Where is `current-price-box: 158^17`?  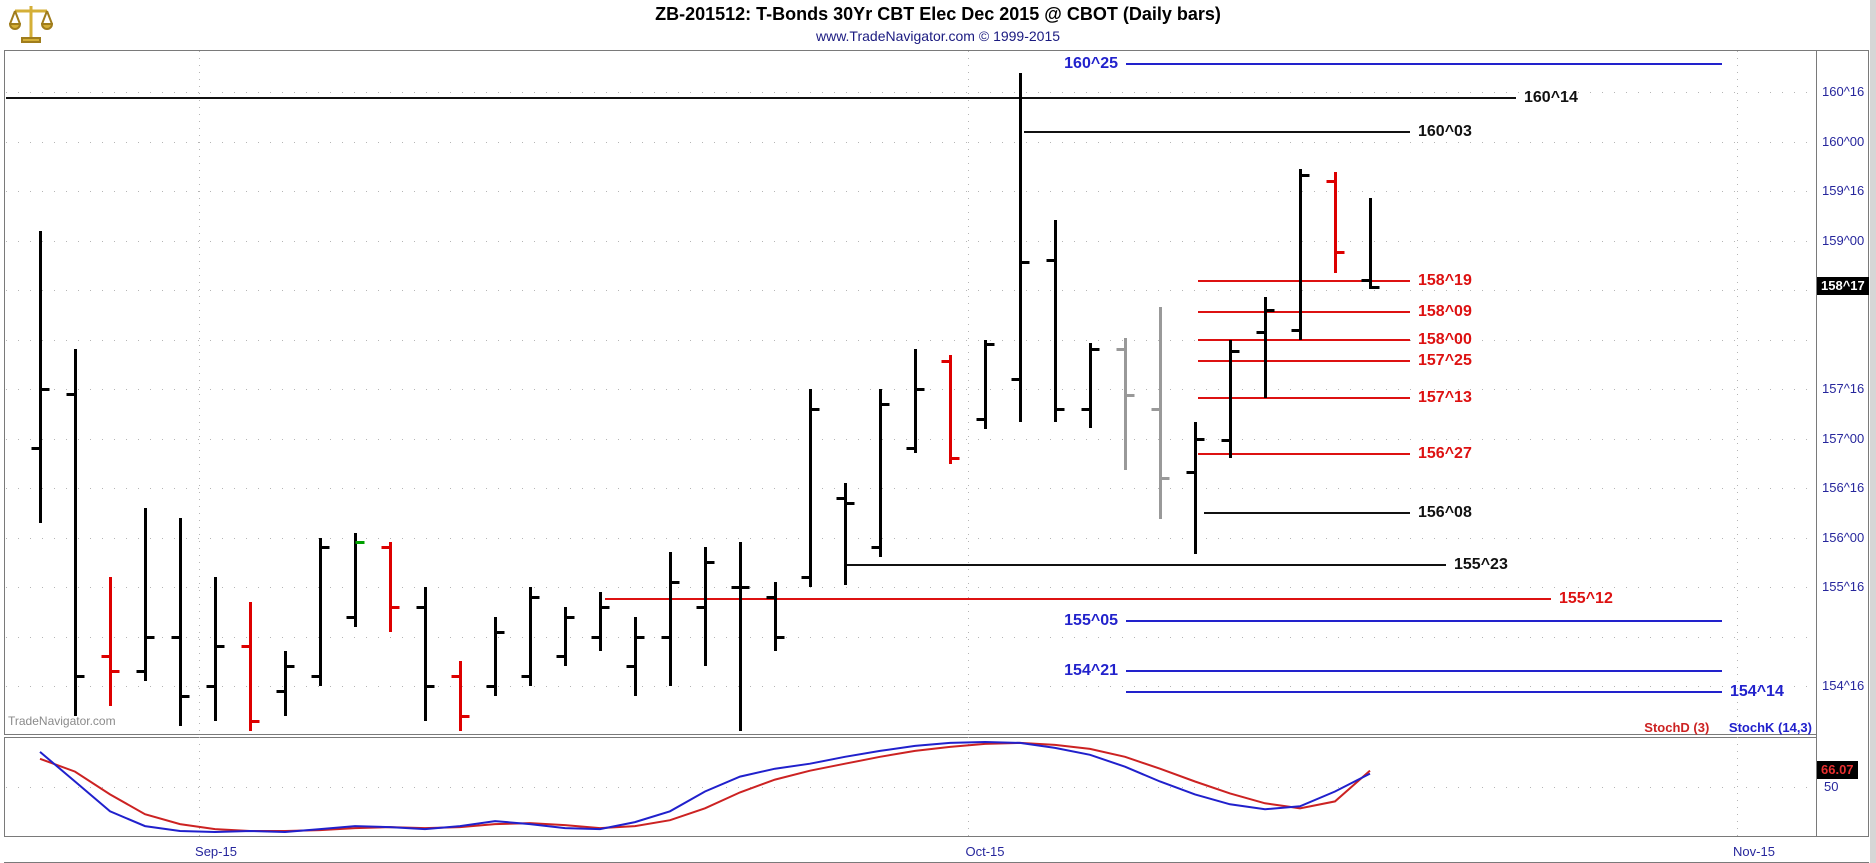
current-price-box: 158^17 is located at coordinates (1843, 286).